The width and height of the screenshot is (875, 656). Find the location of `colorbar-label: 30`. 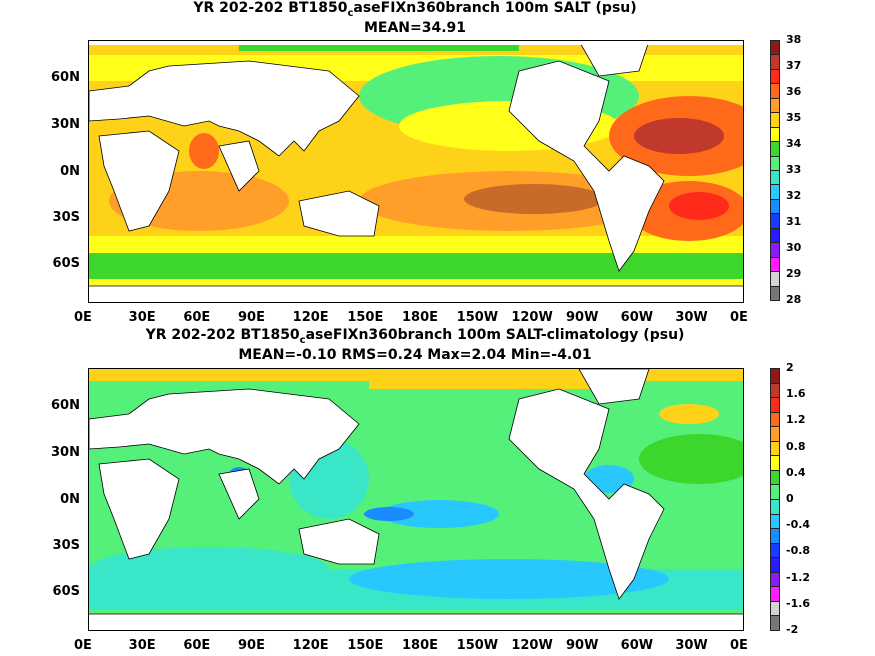

colorbar-label: 30 is located at coordinates (794, 247).